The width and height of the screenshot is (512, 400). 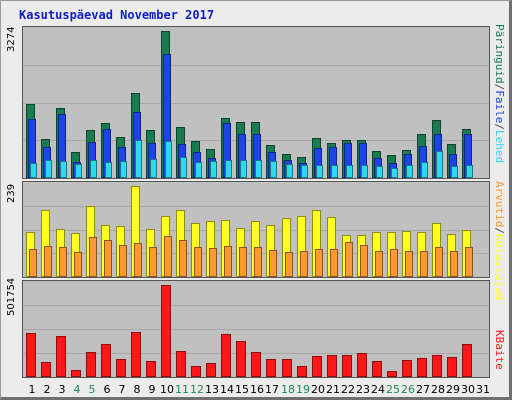 What do you see at coordinates (11, 296) in the screenshot?
I see `bottom-ymax-label: 501754` at bounding box center [11, 296].